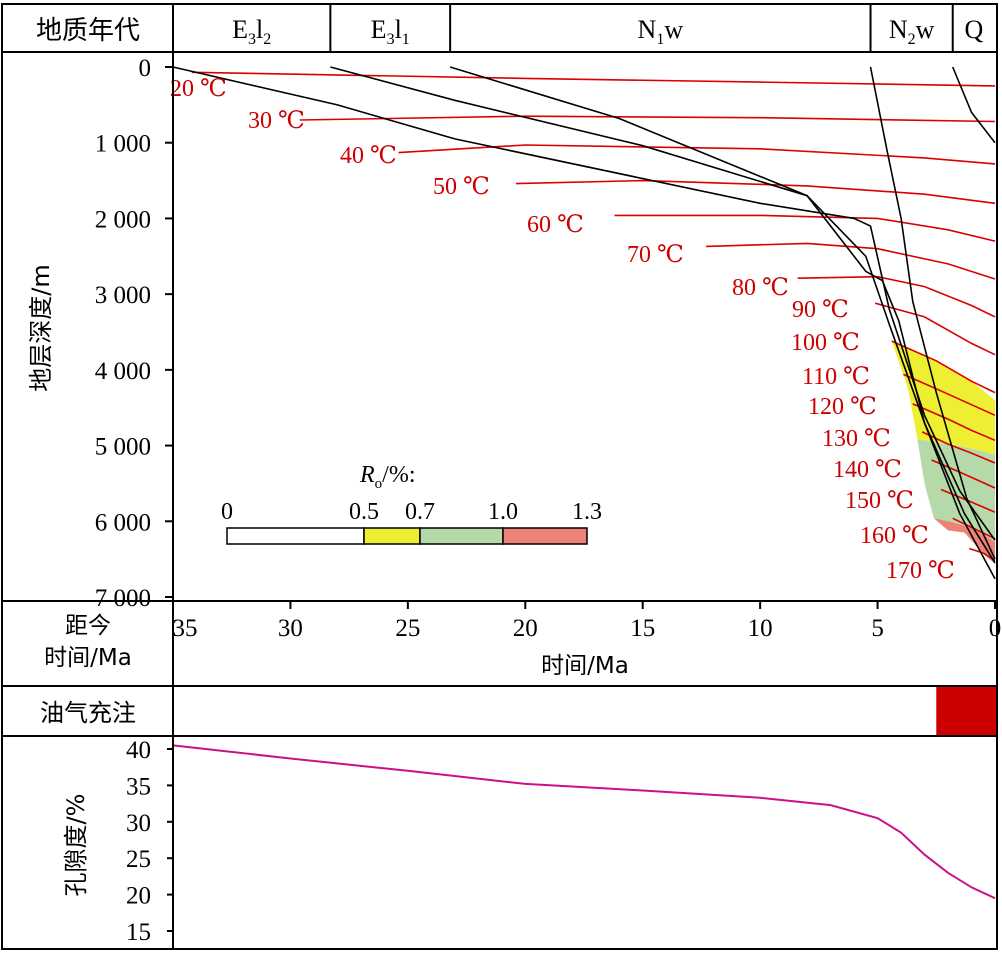 The image size is (1002, 960). I want to click on porosity-tick-label: 25, so click(138, 859).